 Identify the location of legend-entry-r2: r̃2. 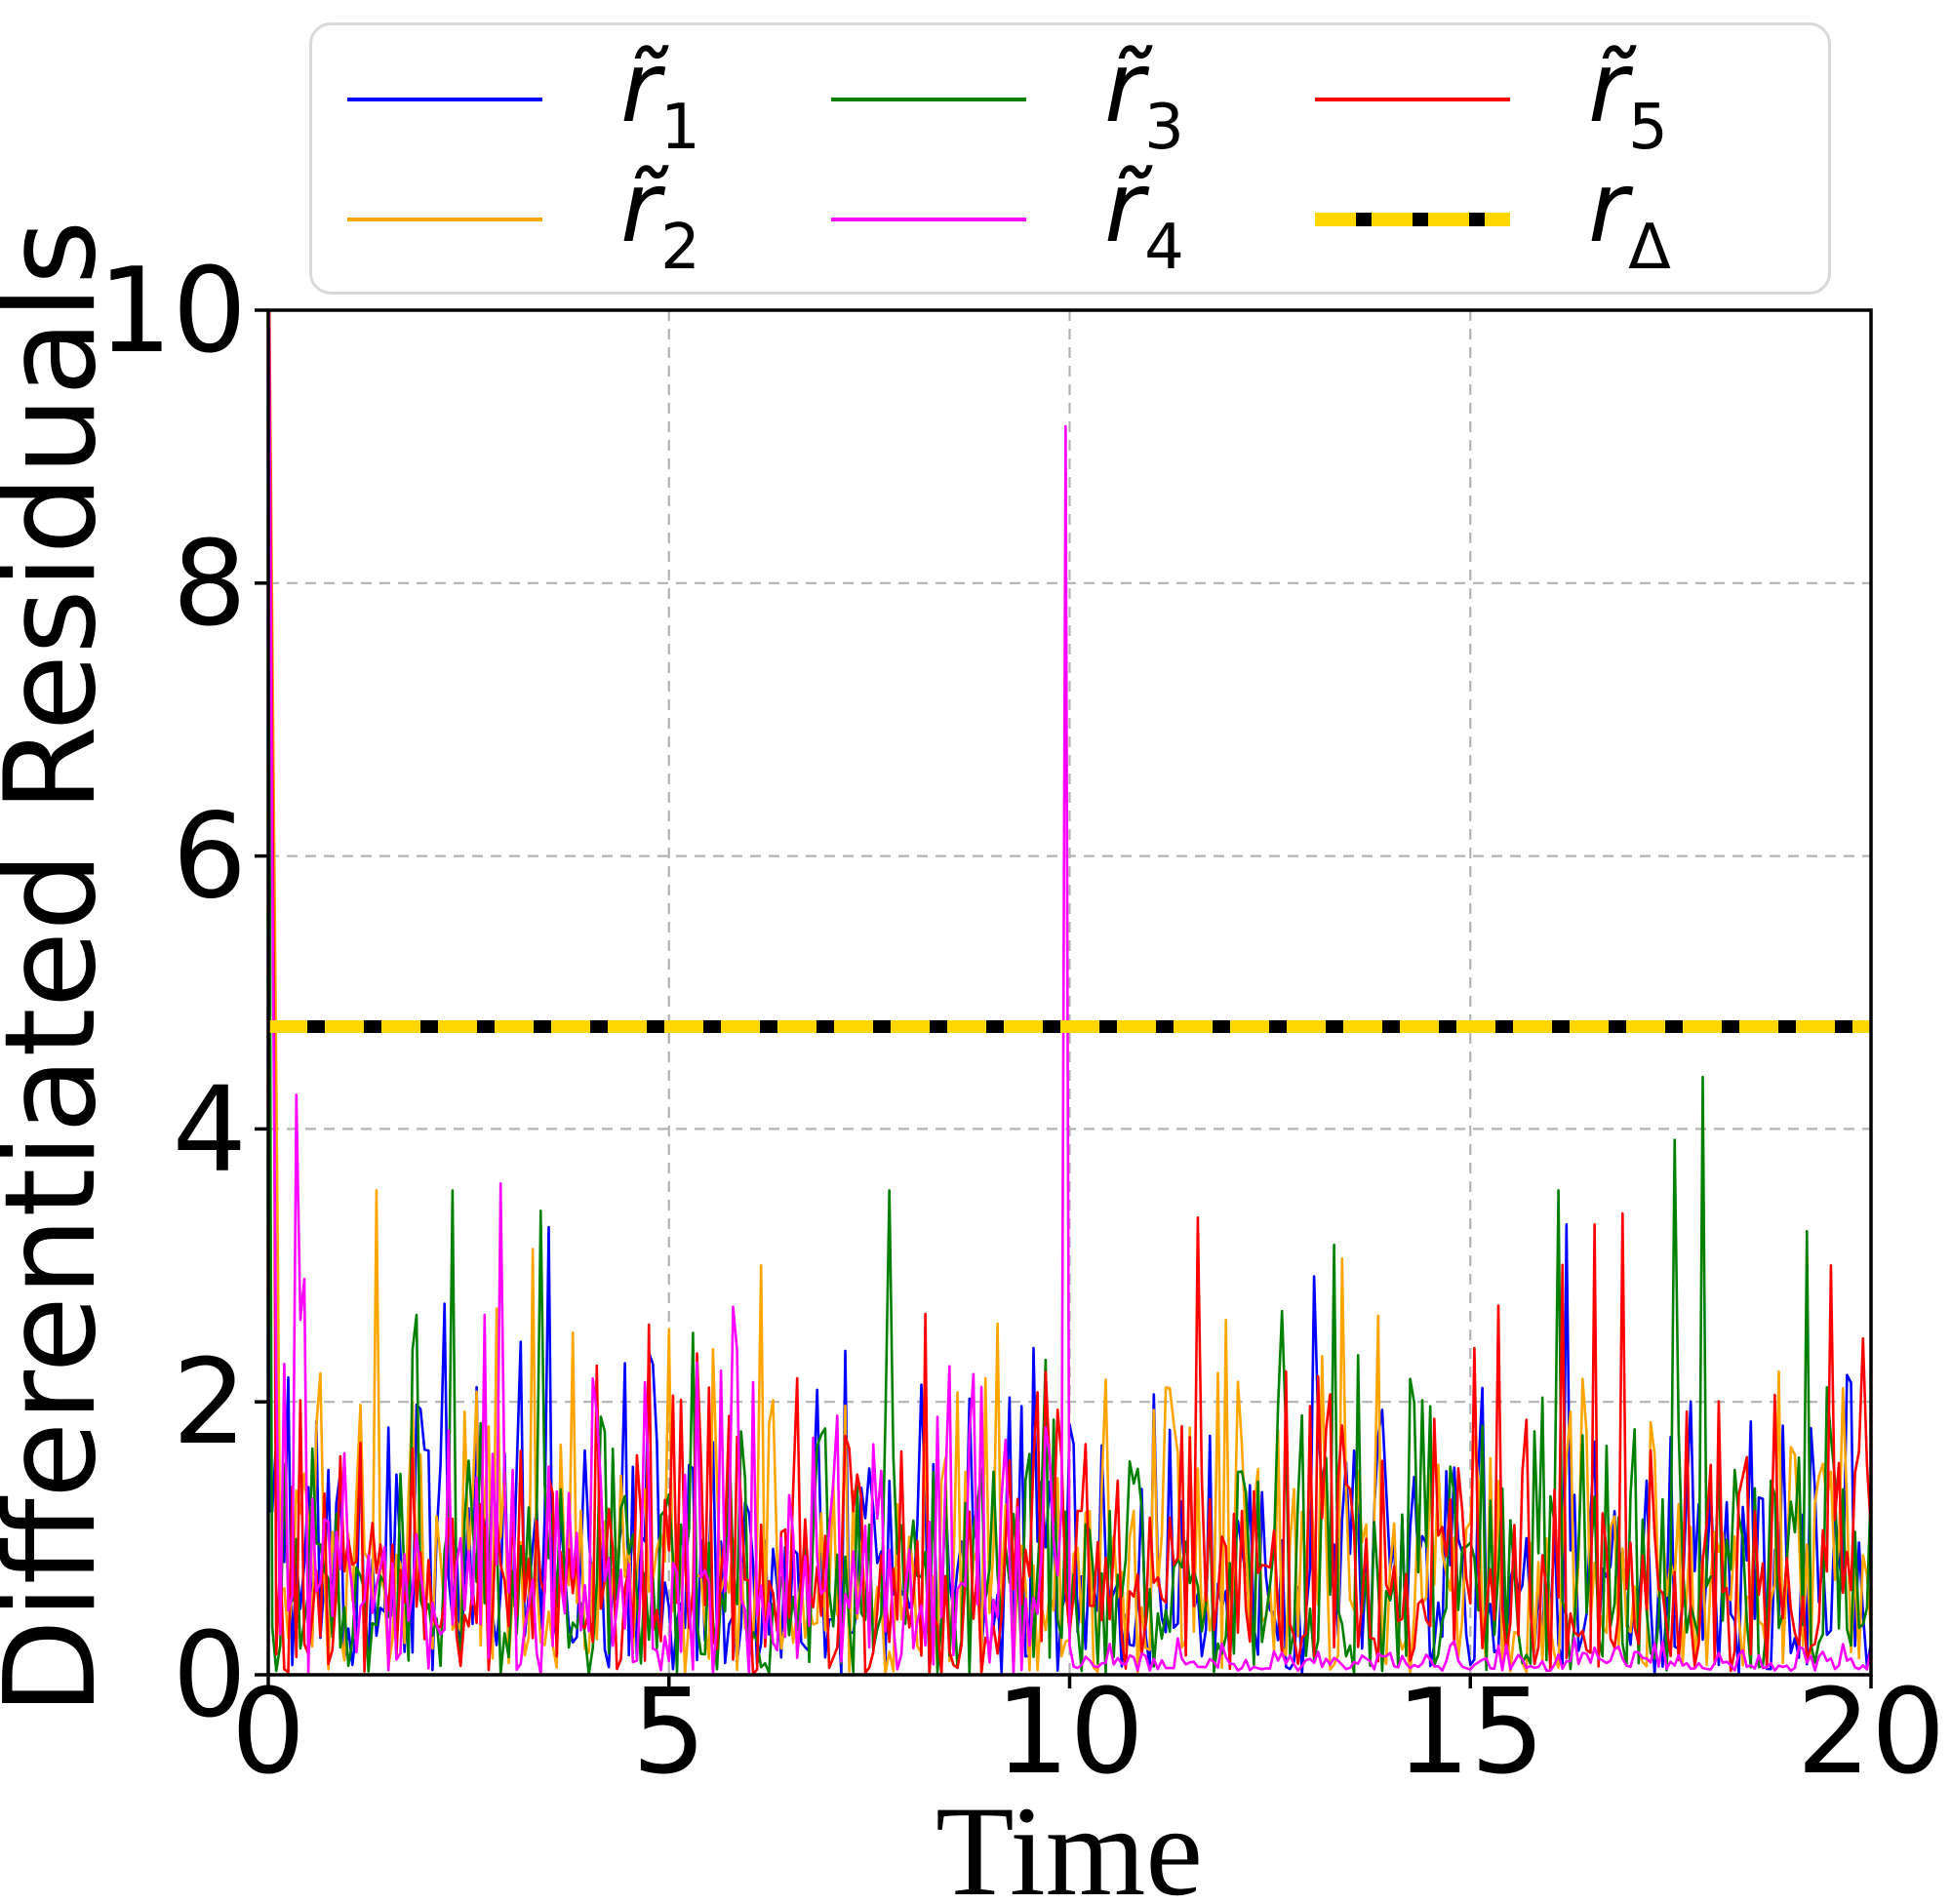
(589, 219).